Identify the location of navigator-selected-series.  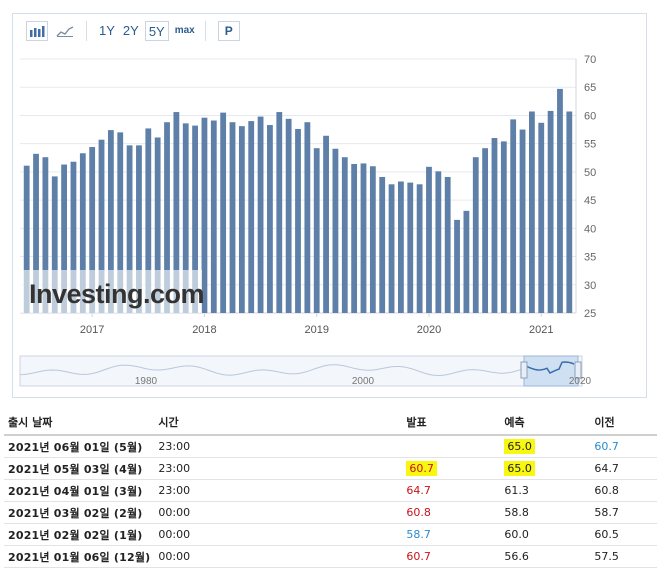
(550, 367).